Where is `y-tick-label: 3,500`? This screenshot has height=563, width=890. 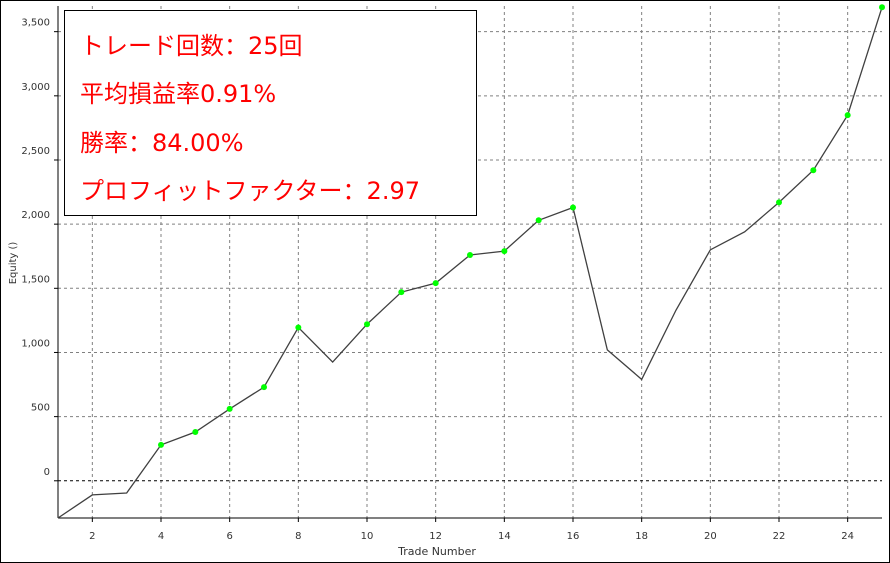
y-tick-label: 3,500 is located at coordinates (35, 23).